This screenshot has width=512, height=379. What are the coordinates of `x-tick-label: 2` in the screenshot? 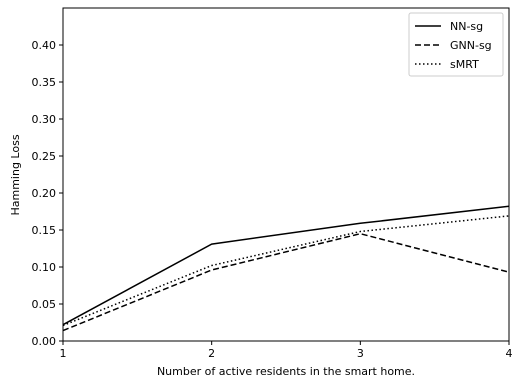 It's located at (211, 353).